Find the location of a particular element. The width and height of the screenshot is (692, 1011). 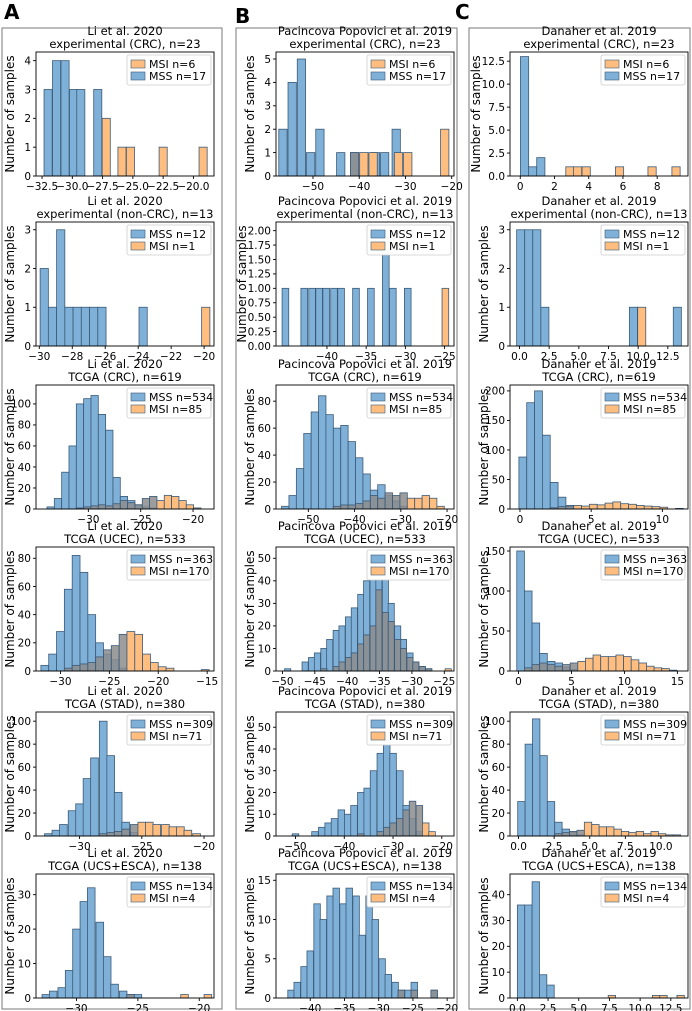

panel-label-c: C is located at coordinates (462, 12).